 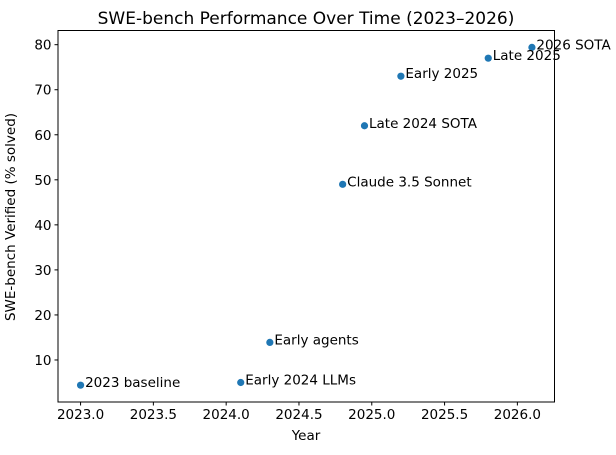 I want to click on point-label: Late 2024 SOTA, so click(x=423, y=124).